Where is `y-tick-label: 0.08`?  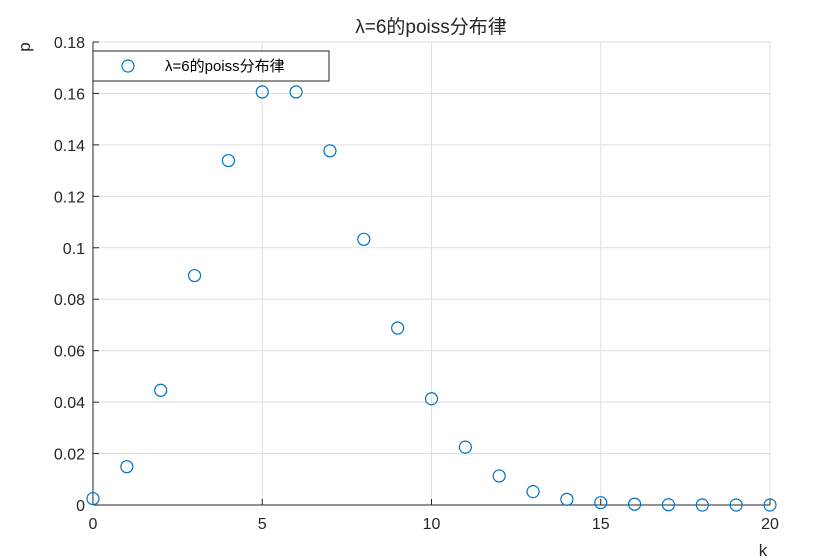
y-tick-label: 0.08 is located at coordinates (69, 300).